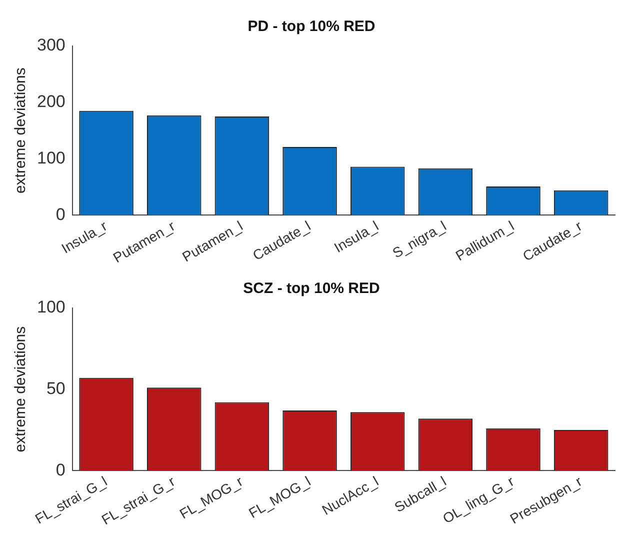  Describe the element at coordinates (56, 388) in the screenshot. I see `y-tick-label: 50` at that location.